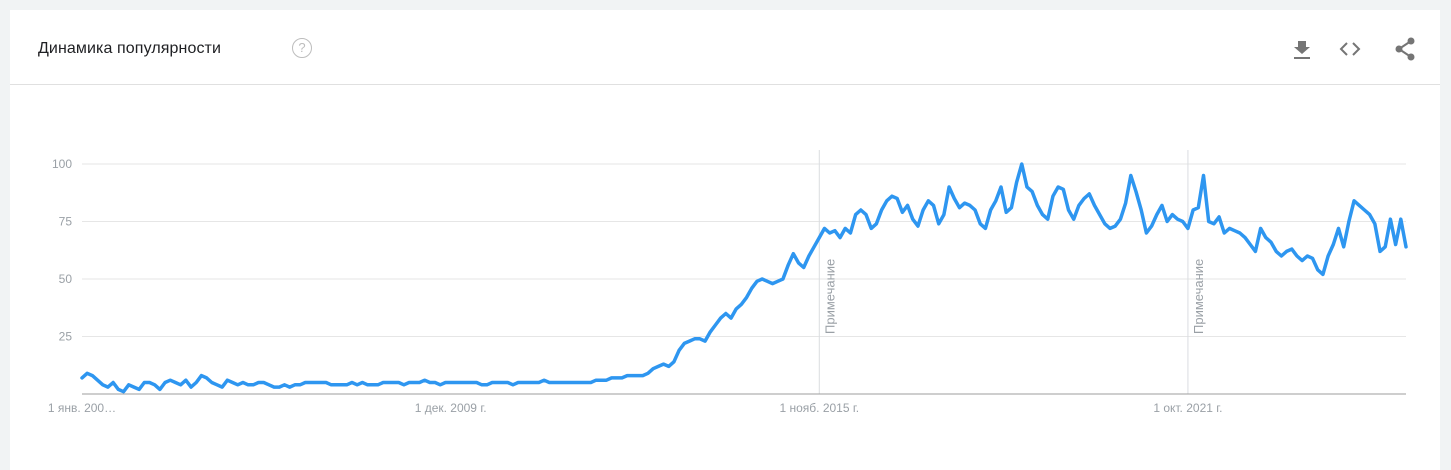  I want to click on annotation-label: Примечание, so click(829, 296).